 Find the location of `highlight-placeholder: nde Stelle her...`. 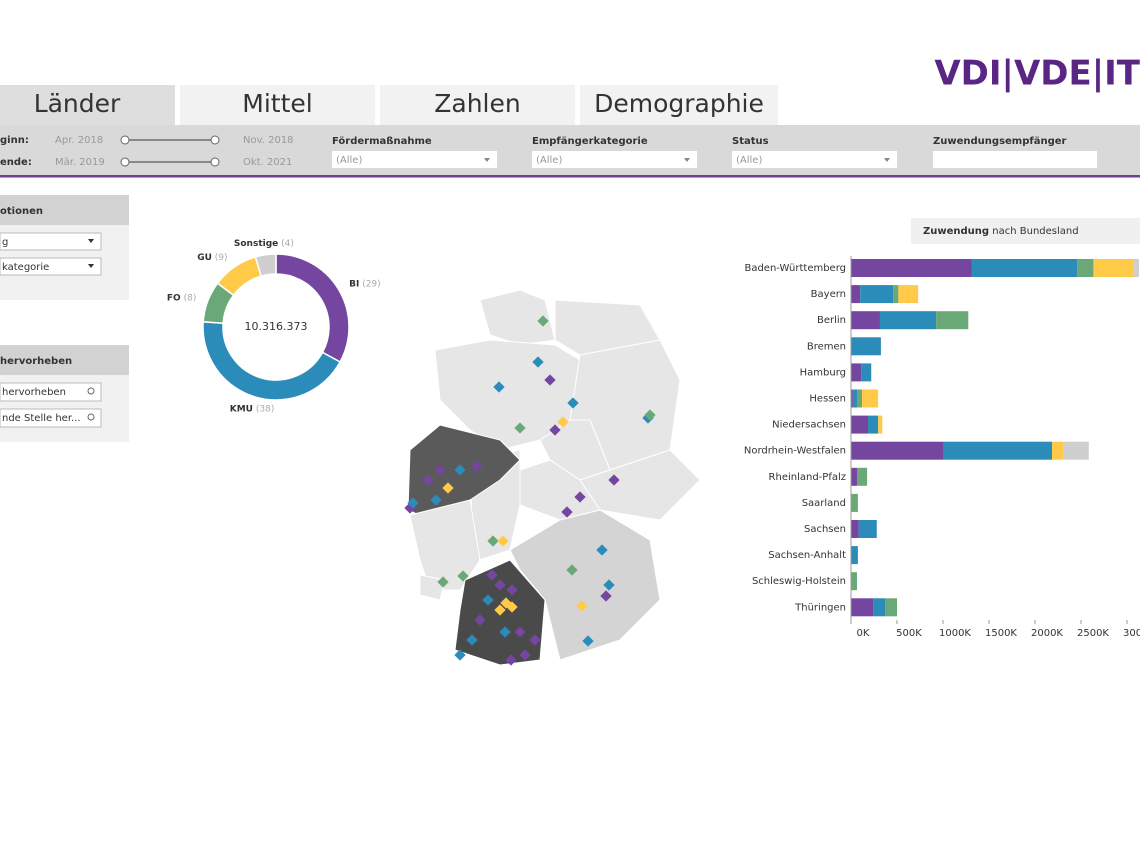

highlight-placeholder: nde Stelle her... is located at coordinates (41, 418).